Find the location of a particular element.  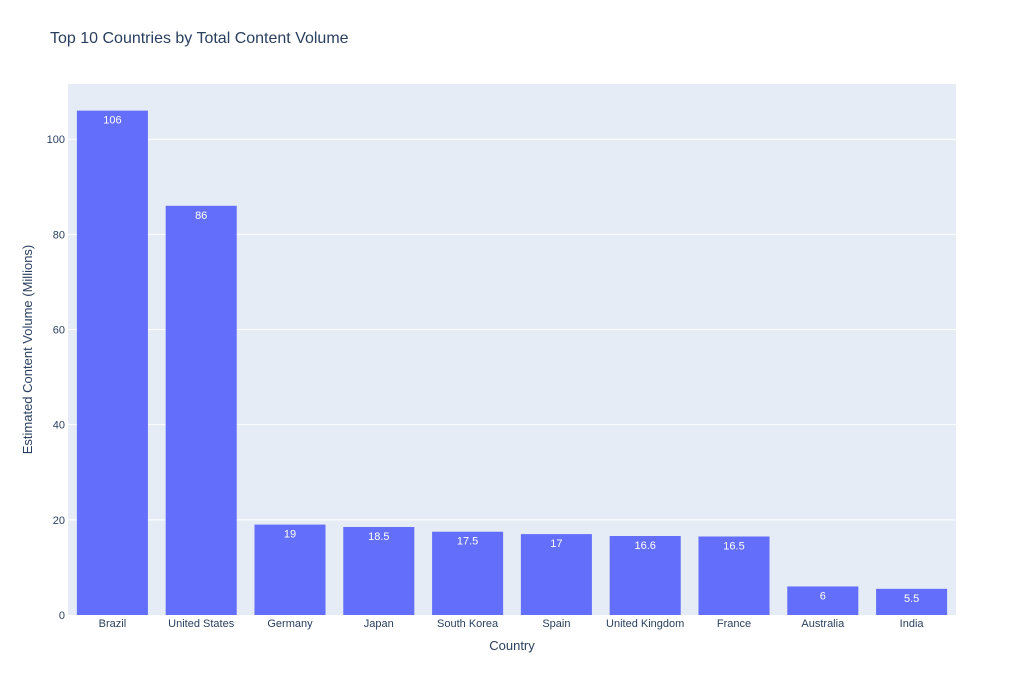

bar-united-kingdom is located at coordinates (645, 575).